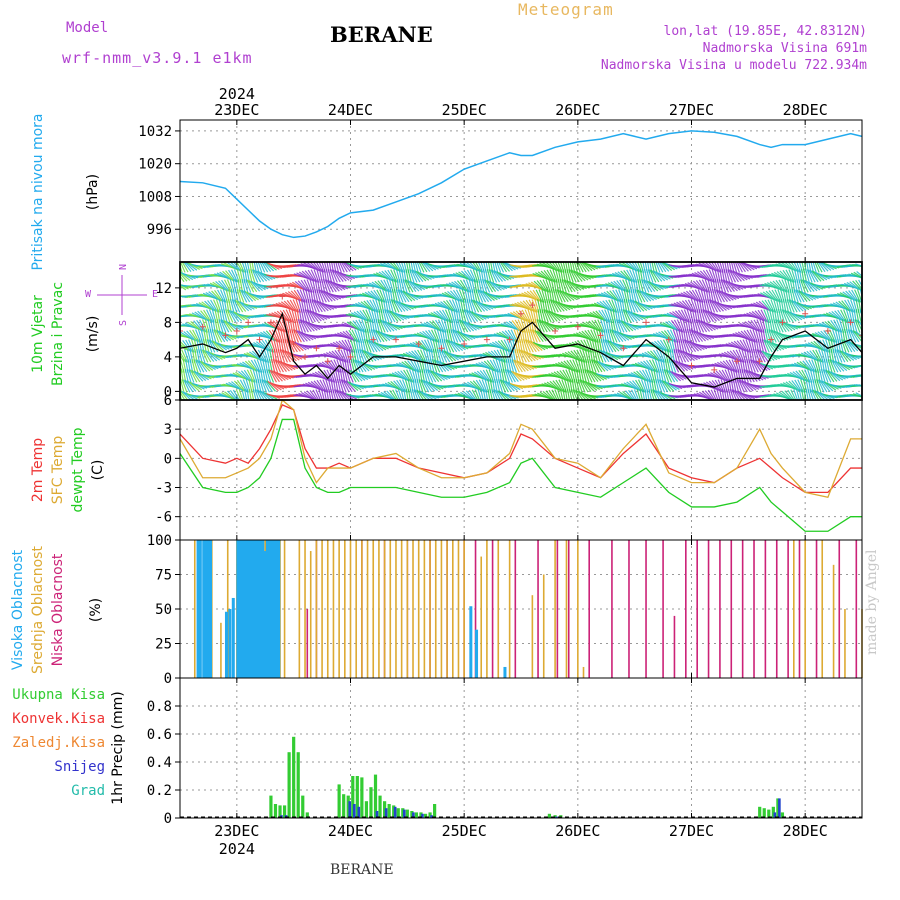 This screenshot has height=900, width=900. I want to click on cloud-bar-low, so click(663, 609).